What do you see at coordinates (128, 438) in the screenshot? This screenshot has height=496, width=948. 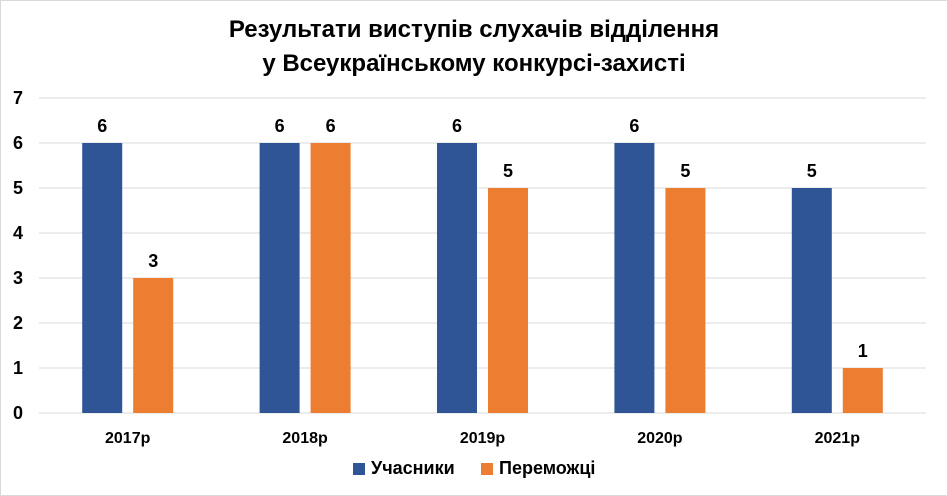 I see `x-category-label: 2017р` at bounding box center [128, 438].